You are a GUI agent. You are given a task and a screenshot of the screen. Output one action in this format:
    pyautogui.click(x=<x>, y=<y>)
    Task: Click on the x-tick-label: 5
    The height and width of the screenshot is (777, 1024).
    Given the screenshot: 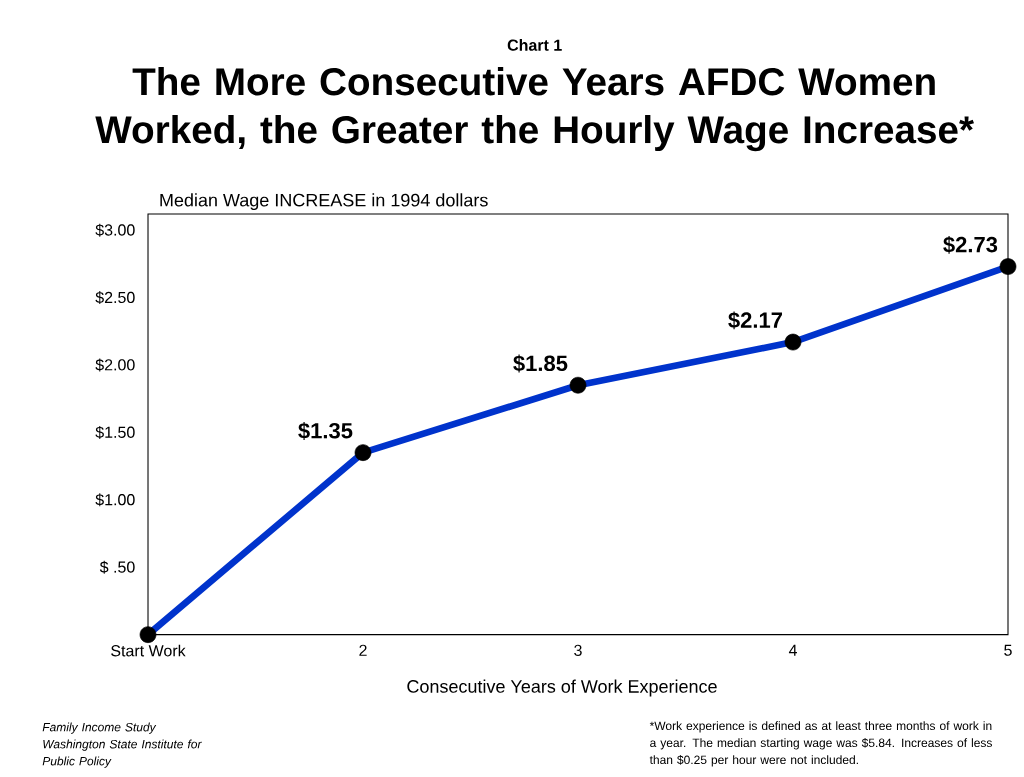 What is the action you would take?
    pyautogui.click(x=1008, y=650)
    